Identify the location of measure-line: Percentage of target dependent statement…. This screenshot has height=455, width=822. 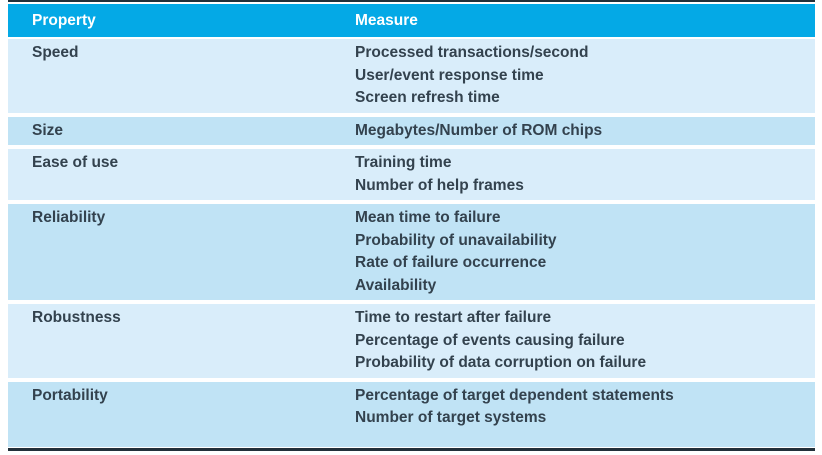
(514, 395).